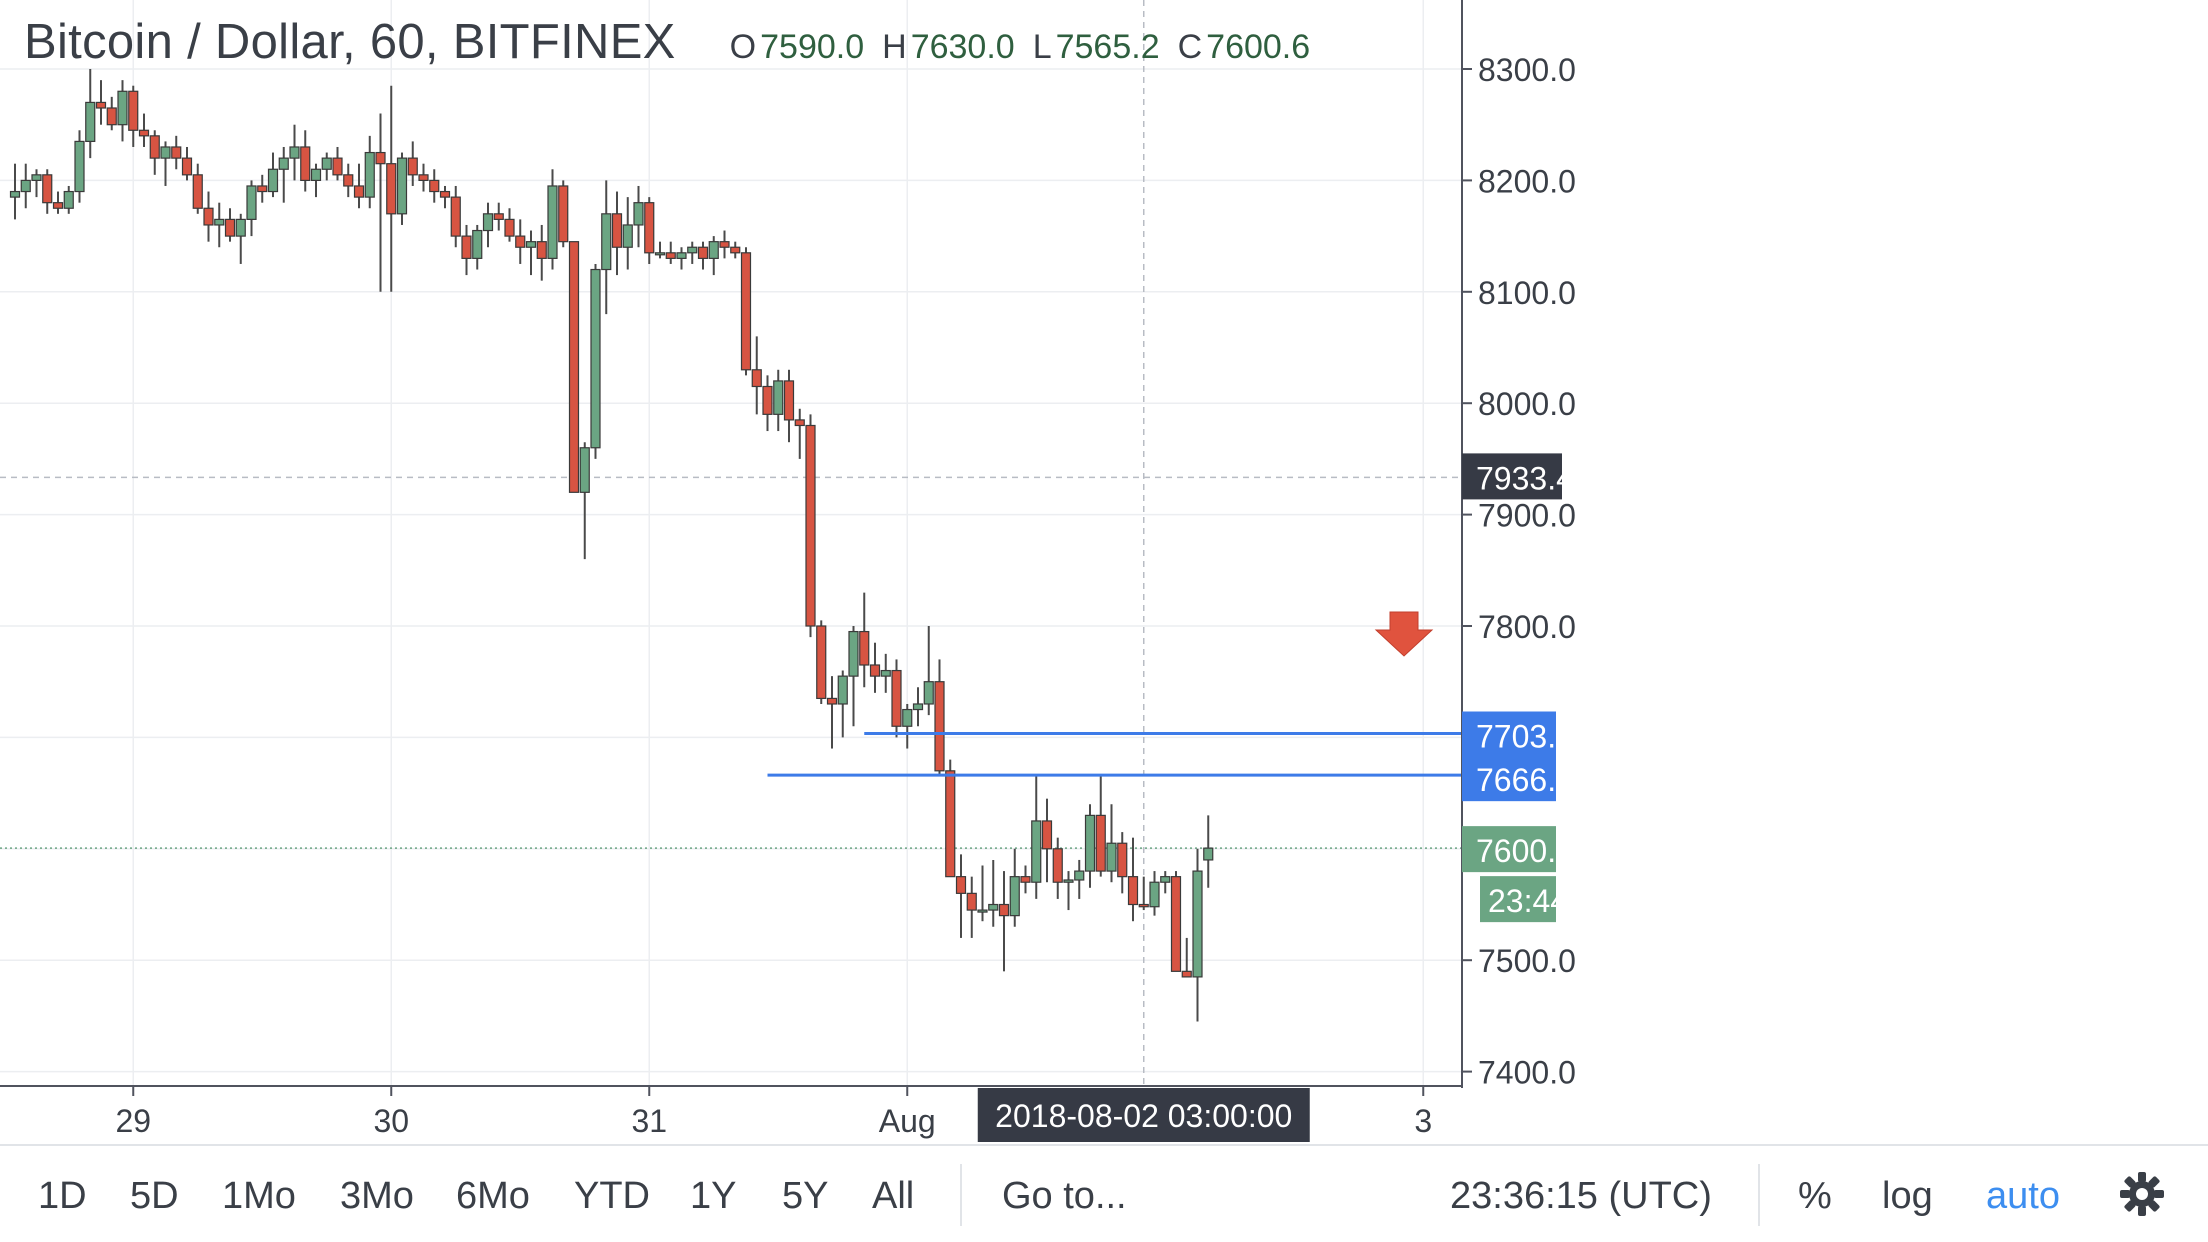 The image size is (2208, 1242). What do you see at coordinates (2023, 1196) in the screenshot?
I see `auto-scale-toggle: auto` at bounding box center [2023, 1196].